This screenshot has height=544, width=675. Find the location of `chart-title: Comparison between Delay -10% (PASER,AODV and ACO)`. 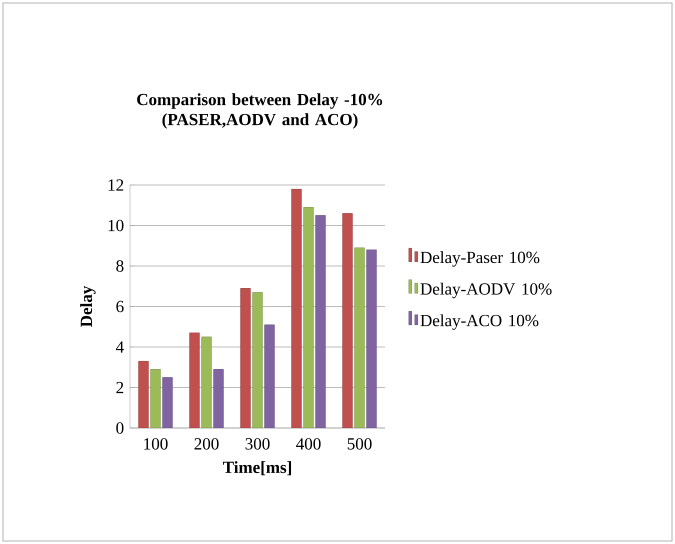

chart-title: Comparison between Delay -10% (PASER,AODV and ACO) is located at coordinates (259, 111).